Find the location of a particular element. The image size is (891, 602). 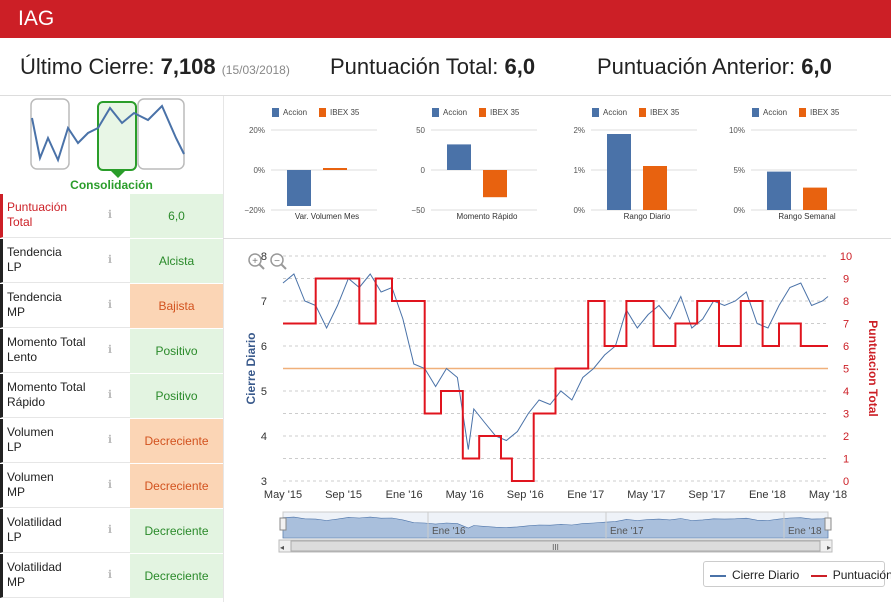

y-tick-label: 8 is located at coordinates (264, 257).